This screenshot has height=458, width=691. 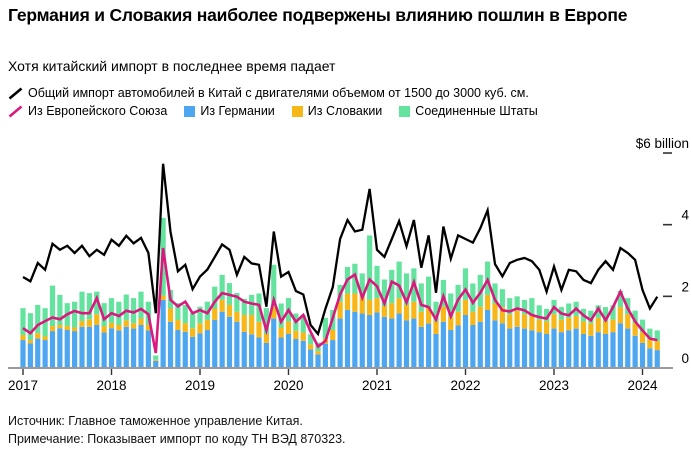 I want to click on y-axis-unit-label: $6 billion, so click(x=662, y=143).